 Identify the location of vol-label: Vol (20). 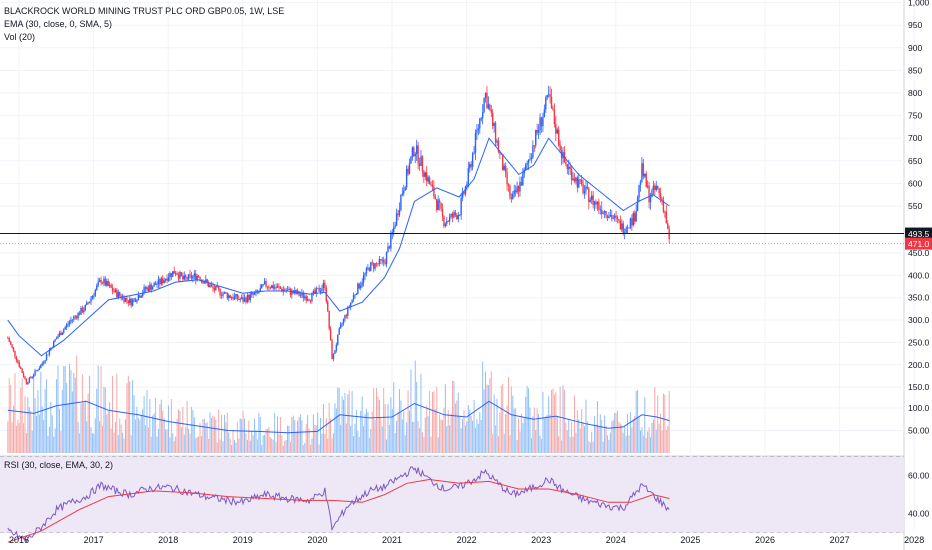
(20, 37).